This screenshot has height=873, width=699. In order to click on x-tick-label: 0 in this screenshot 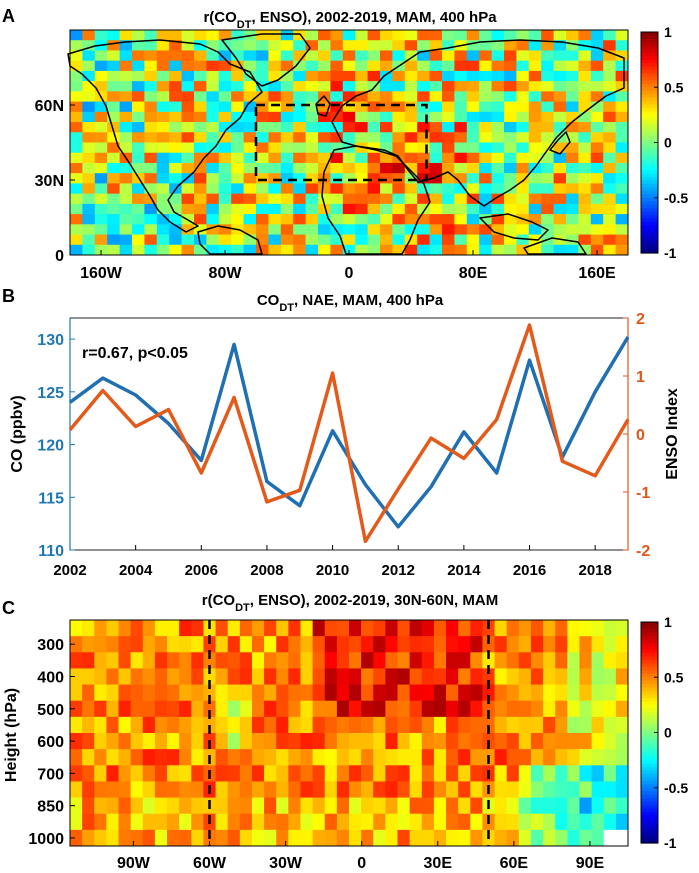, I will do `click(361, 863)`.